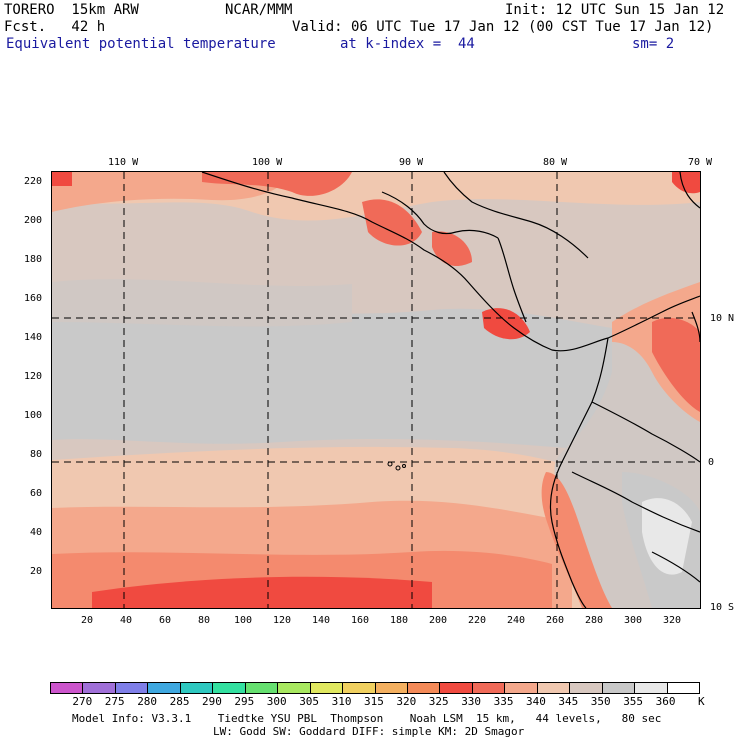 The height and width of the screenshot is (740, 740). I want to click on south-america-pacific-coast, so click(579, 472).